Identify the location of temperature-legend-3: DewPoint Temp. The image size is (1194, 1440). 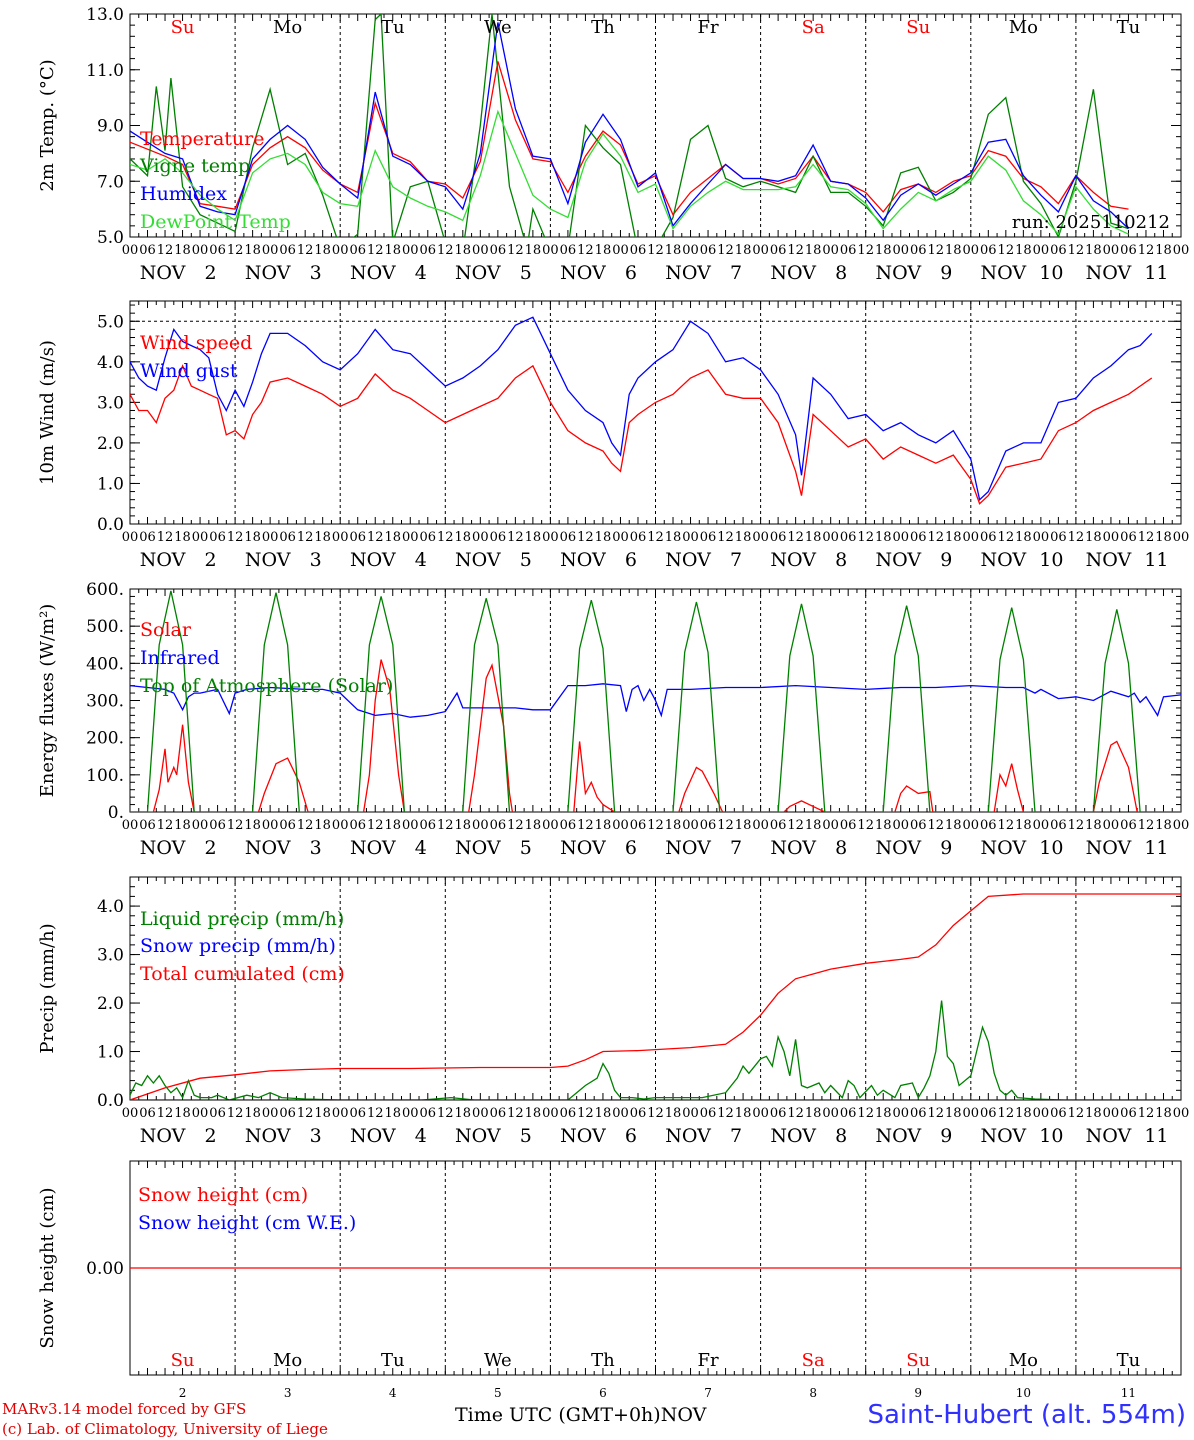
(215, 222).